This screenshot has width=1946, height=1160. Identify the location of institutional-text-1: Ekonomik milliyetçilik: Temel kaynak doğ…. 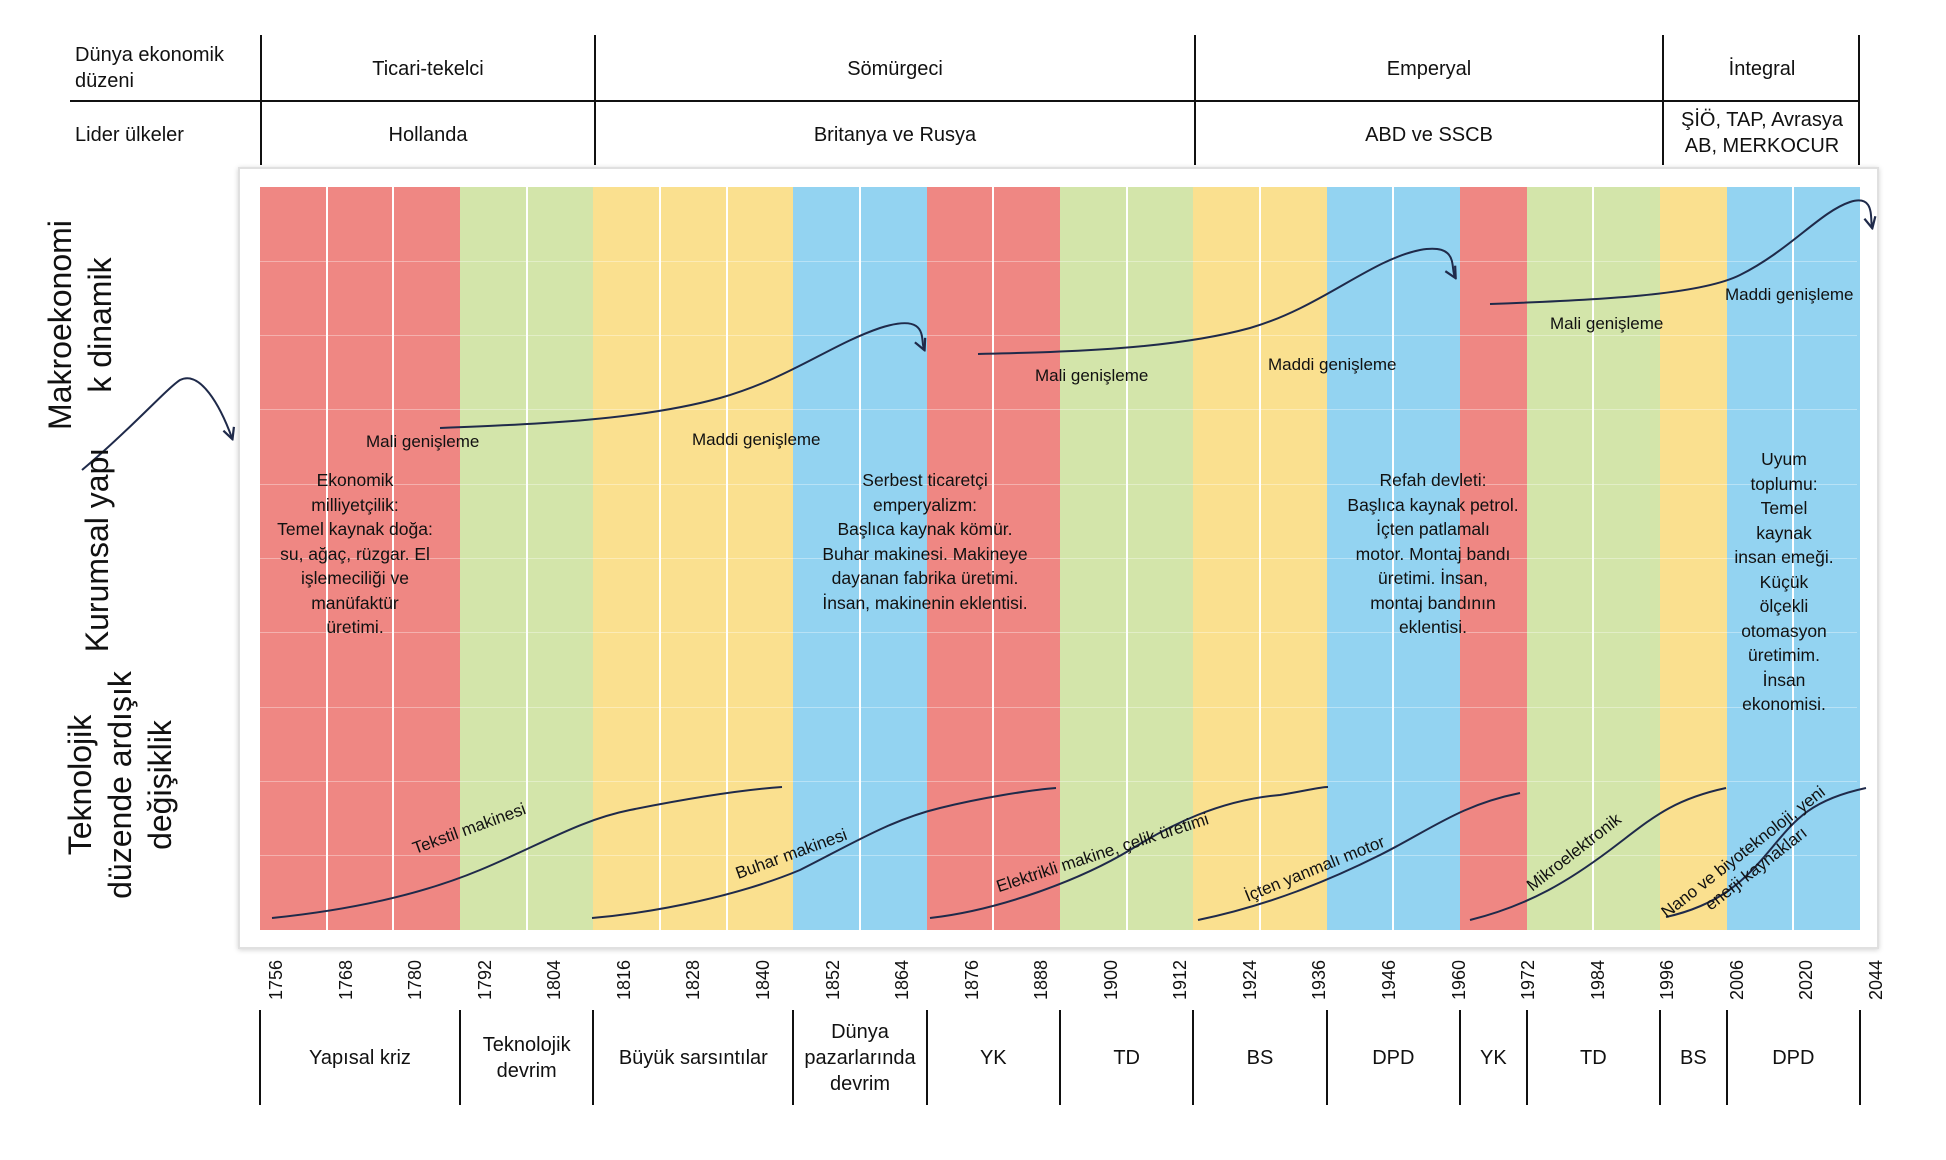
(355, 553).